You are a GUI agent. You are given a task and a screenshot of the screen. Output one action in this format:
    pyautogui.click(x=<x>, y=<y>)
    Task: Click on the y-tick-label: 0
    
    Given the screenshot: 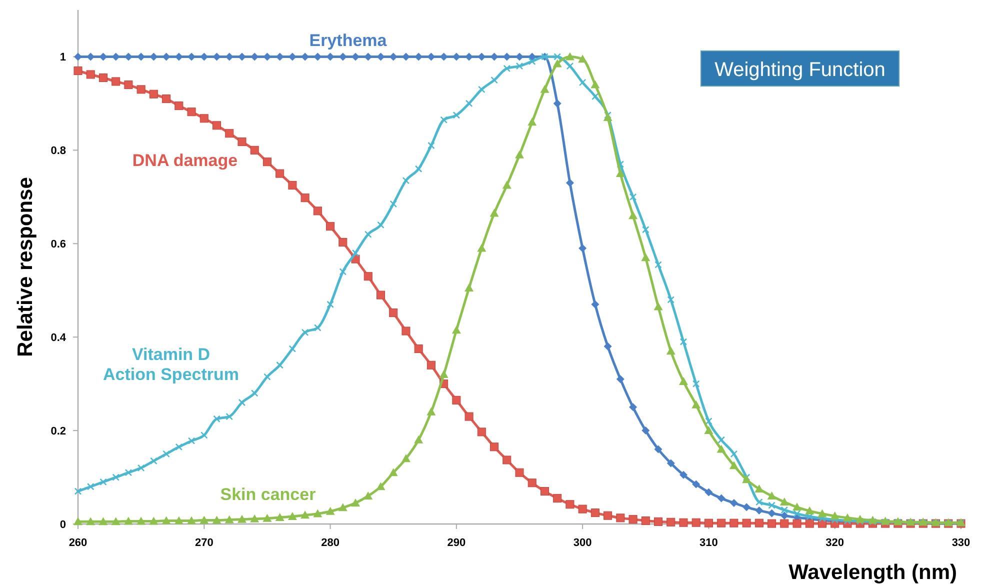 What is the action you would take?
    pyautogui.click(x=63, y=525)
    